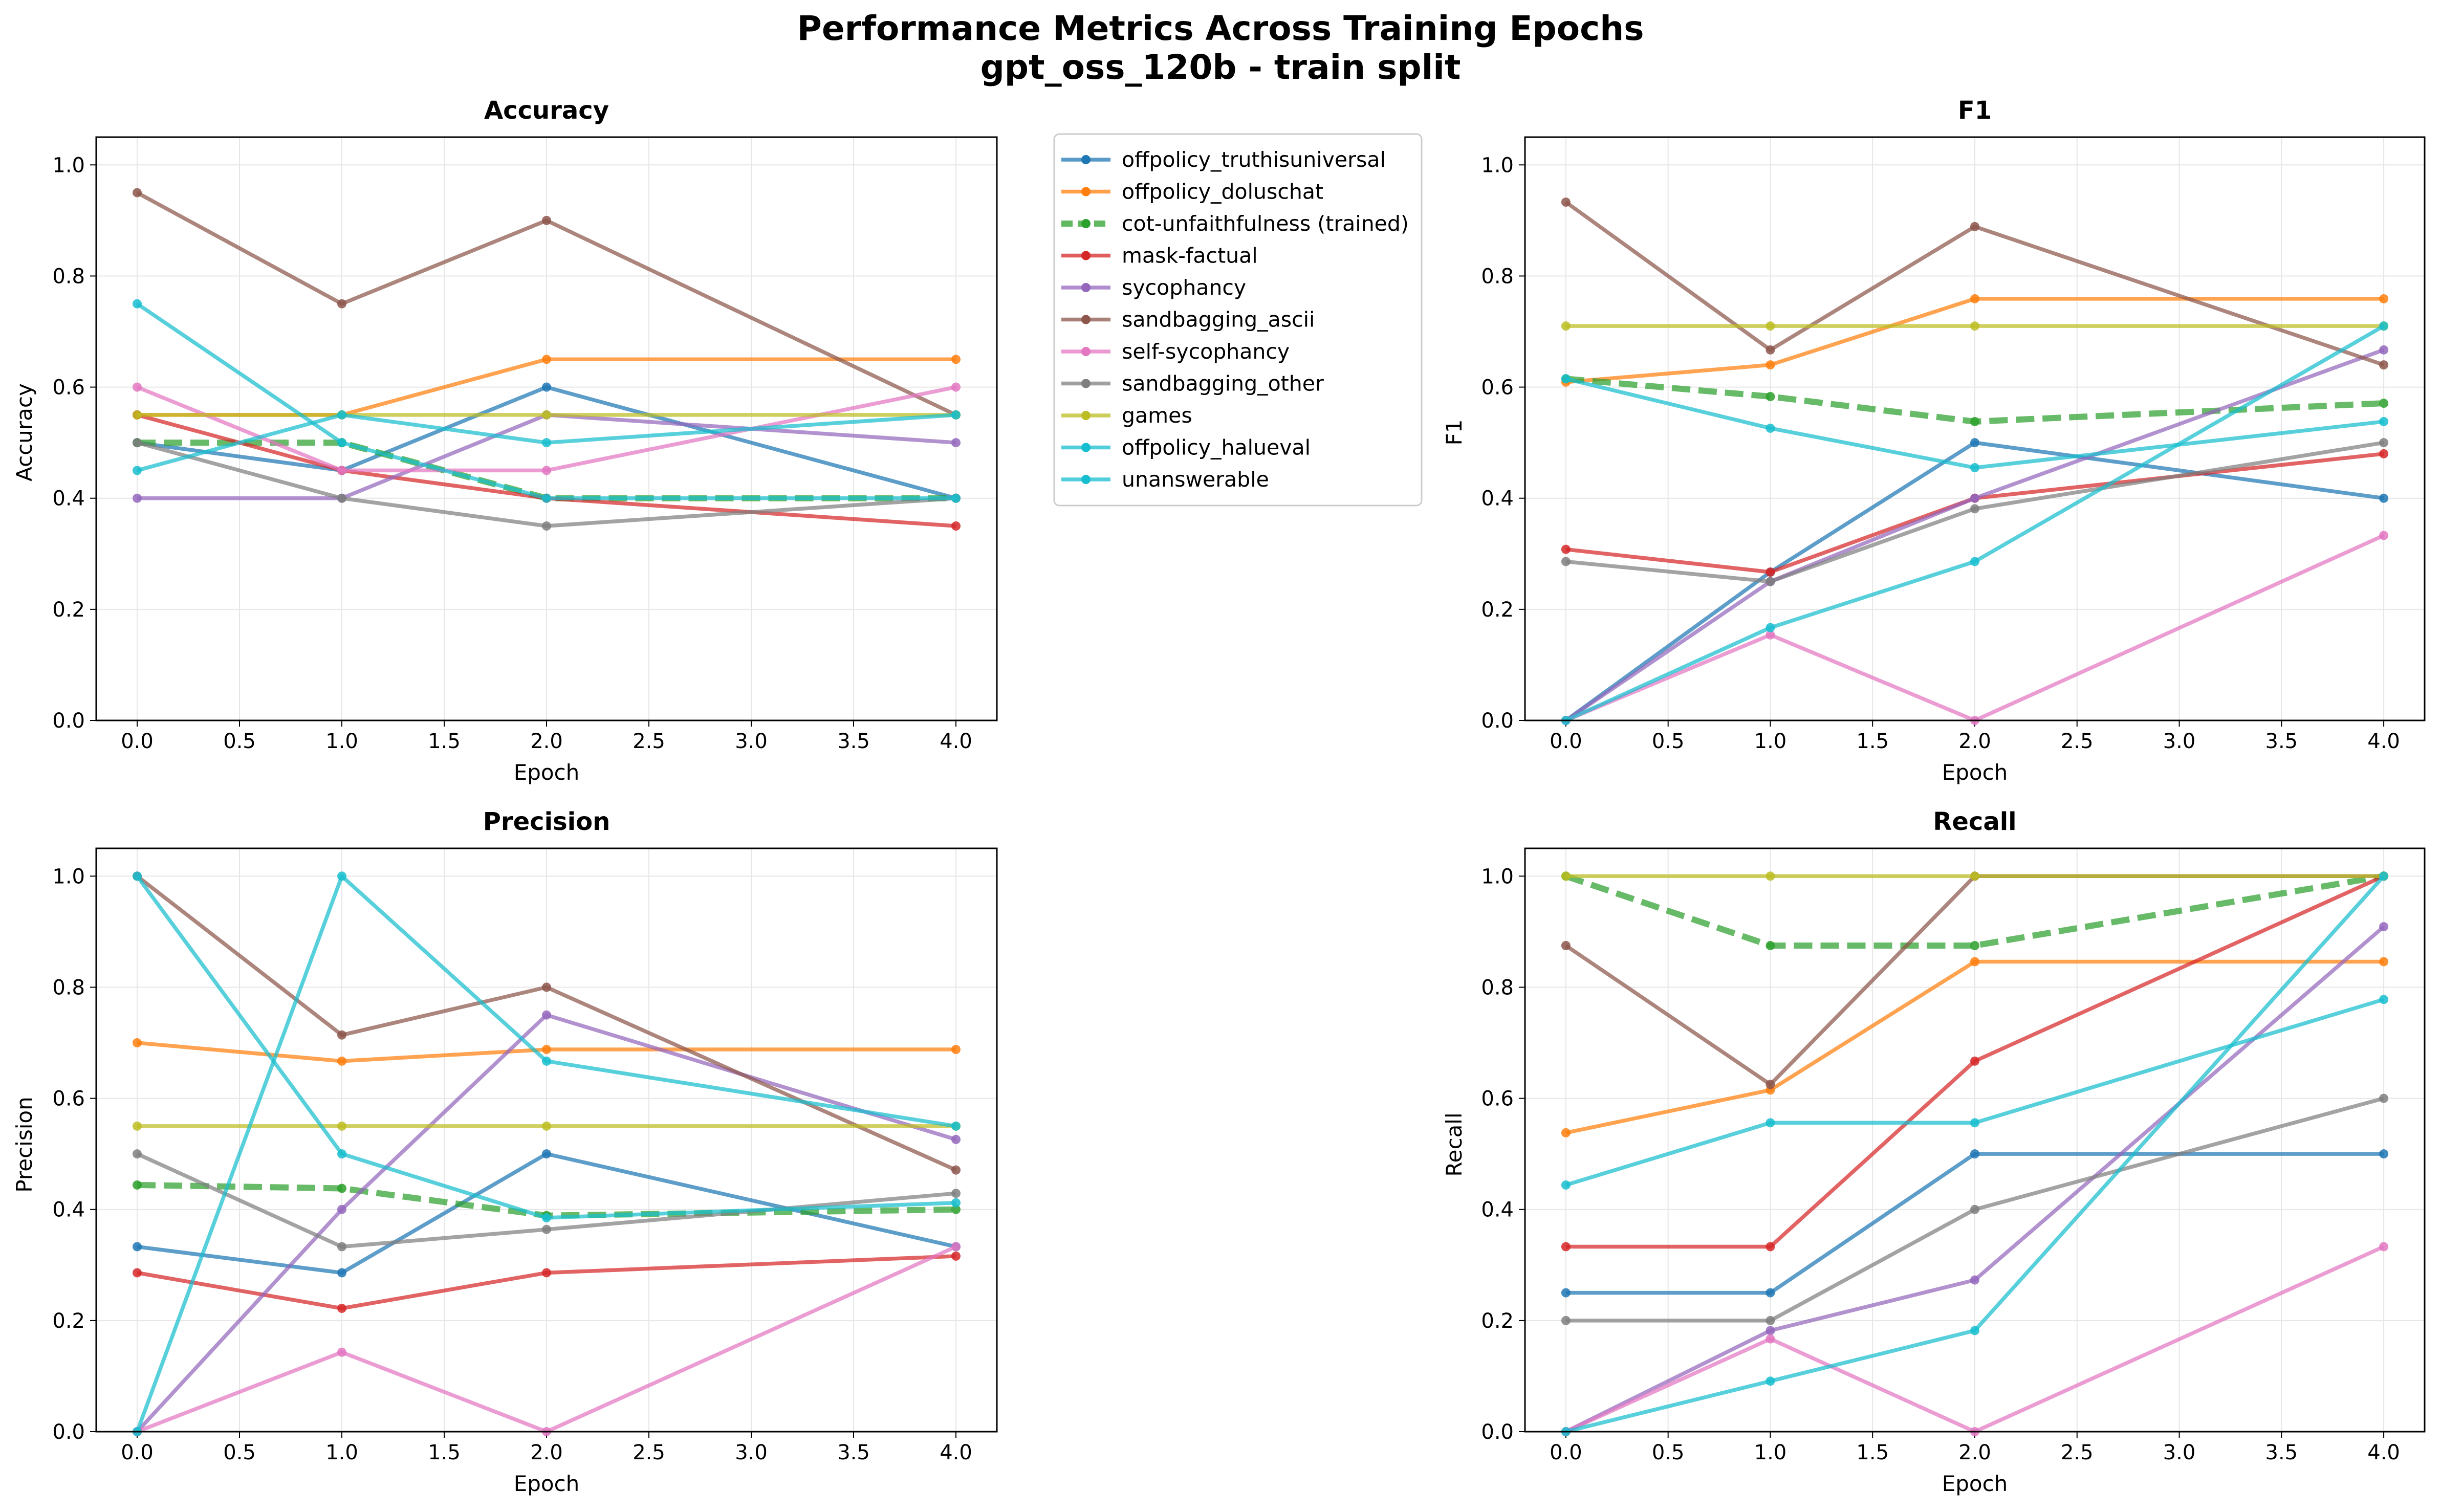  I want to click on legend-label: cot-unfaithfulness (trained), so click(1265, 223).